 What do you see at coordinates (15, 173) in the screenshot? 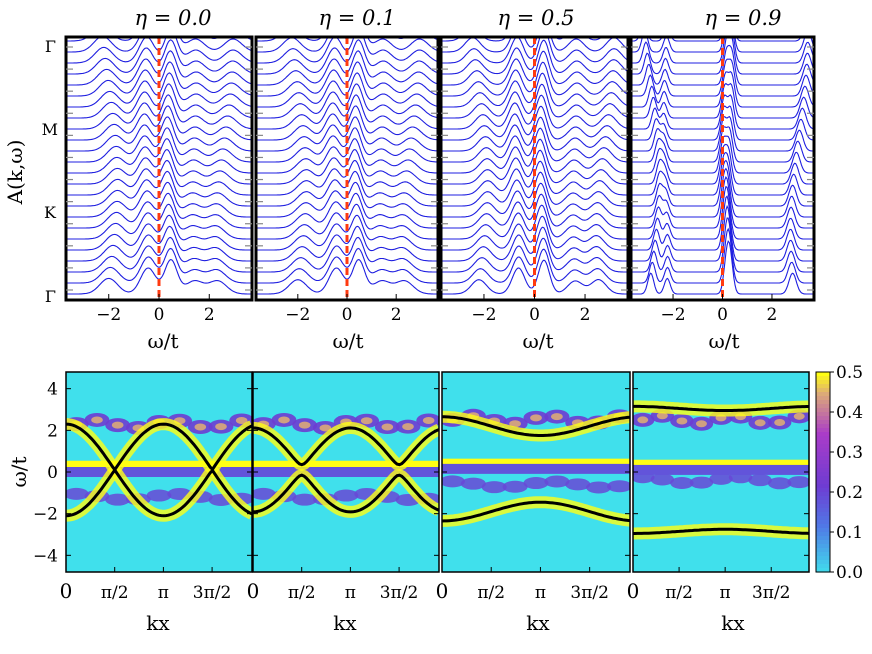
I see `top-y-axis-label: A(k,ω)` at bounding box center [15, 173].